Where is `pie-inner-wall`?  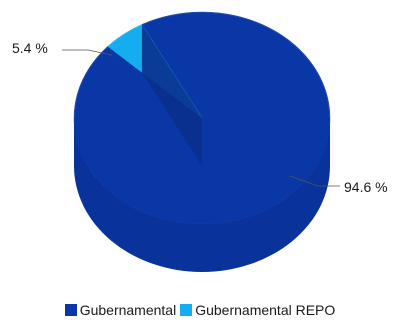 pie-inner-wall is located at coordinates (171, 95).